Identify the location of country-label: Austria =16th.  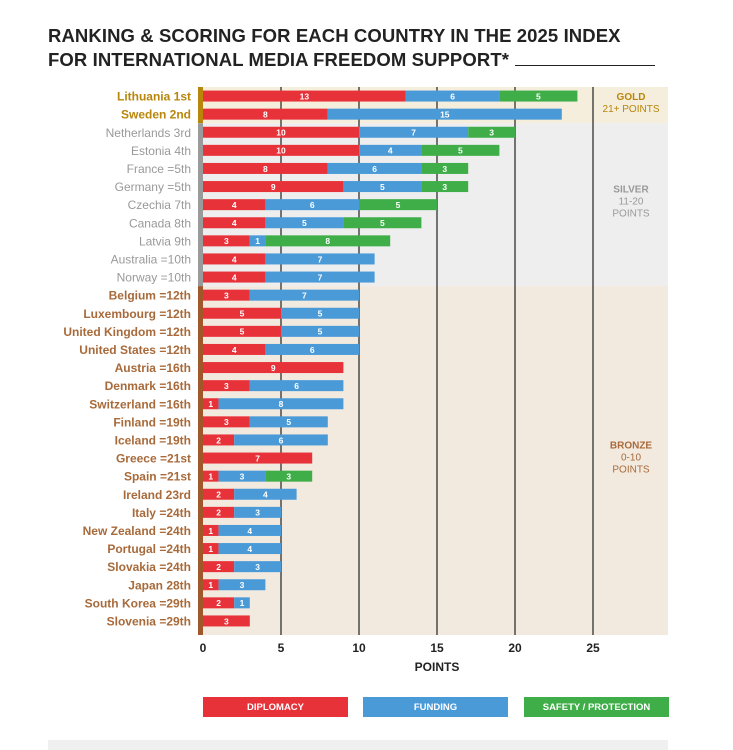
(153, 368).